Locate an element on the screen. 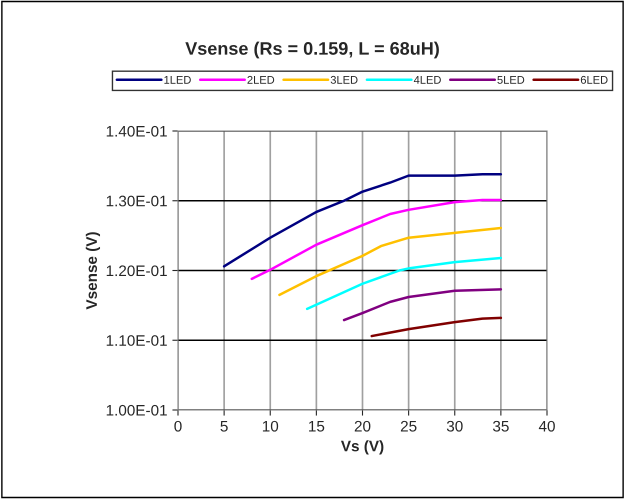 The image size is (625, 499). y-tick-label: 1.40E-01 is located at coordinates (136, 131).